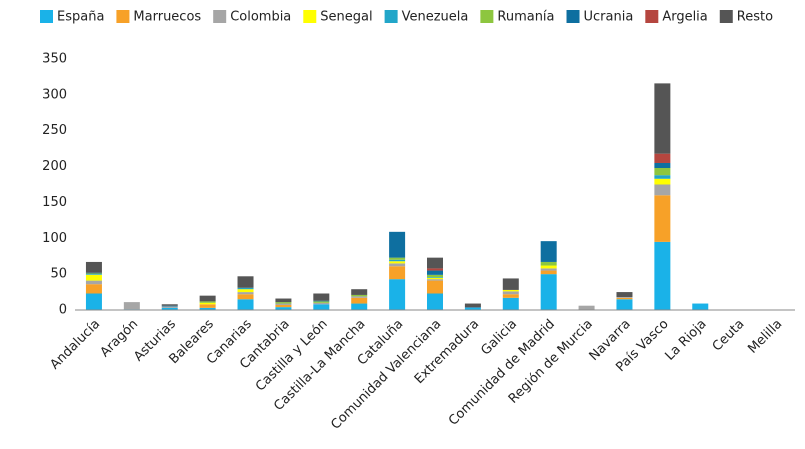  Describe the element at coordinates (609, 17) in the screenshot. I see `legend-label: Ucrania` at that location.